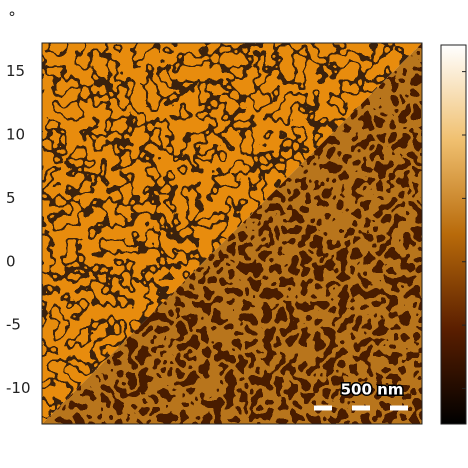  I want to click on y-tick-label: 5, so click(11, 198).